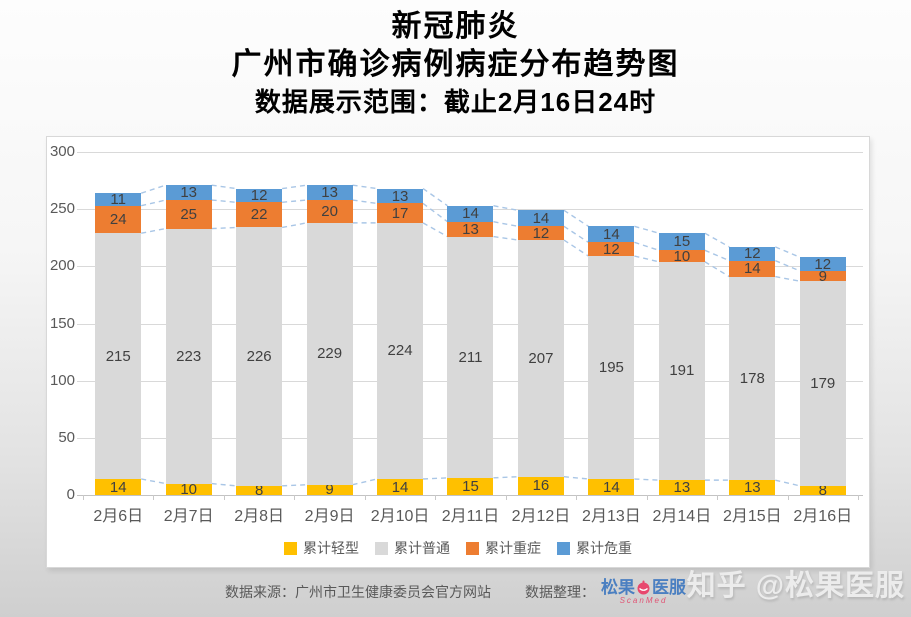 This screenshot has width=911, height=617. What do you see at coordinates (188, 214) in the screenshot?
I see `bar-segment: 25` at bounding box center [188, 214].